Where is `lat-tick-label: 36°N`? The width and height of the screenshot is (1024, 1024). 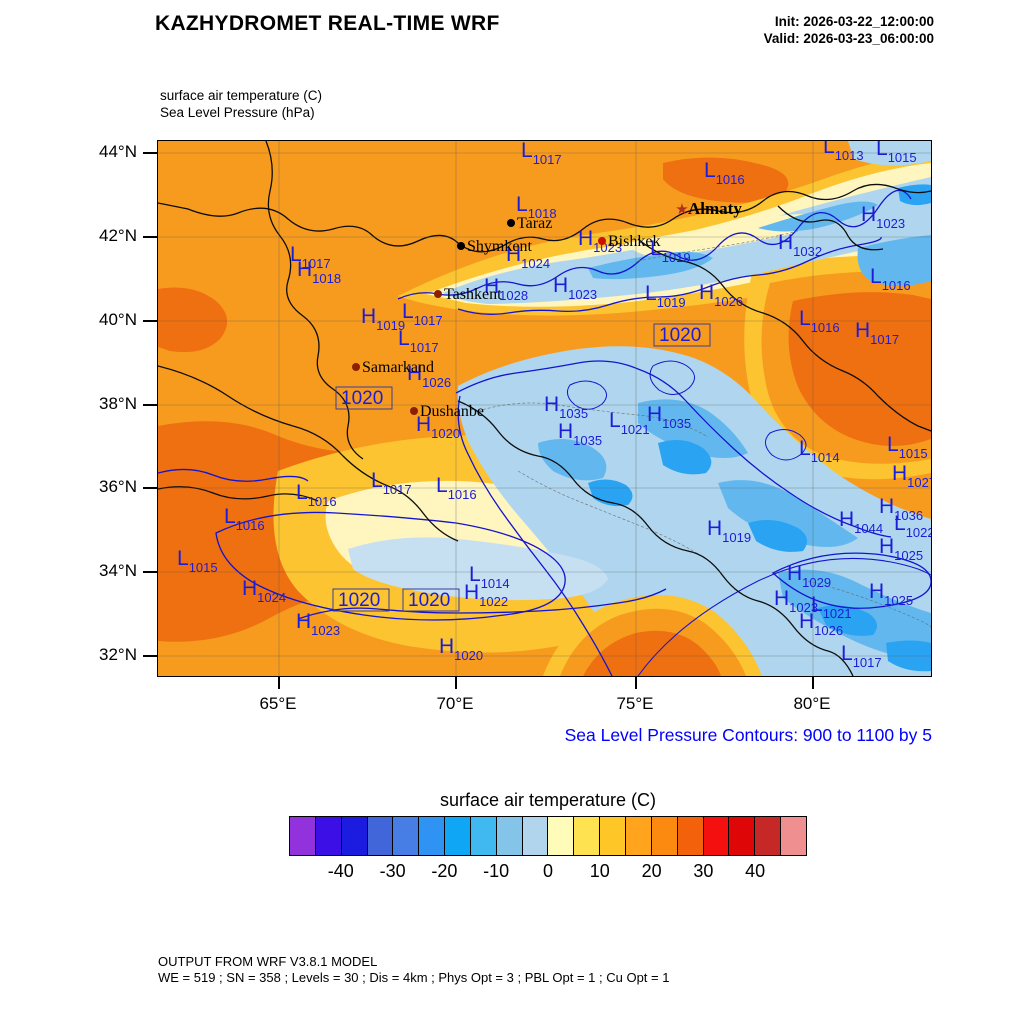
lat-tick-label: 36°N is located at coordinates (118, 486).